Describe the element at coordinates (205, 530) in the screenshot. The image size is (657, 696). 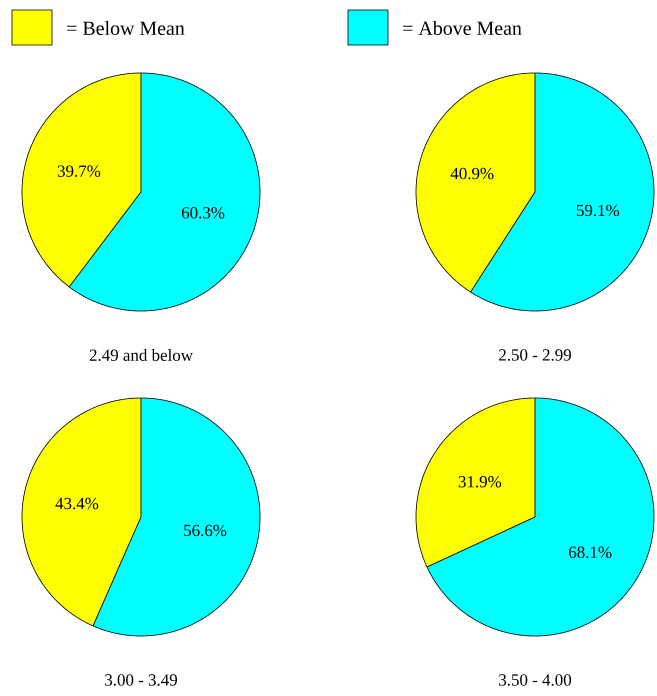
I see `data-label: 56.6%` at that location.